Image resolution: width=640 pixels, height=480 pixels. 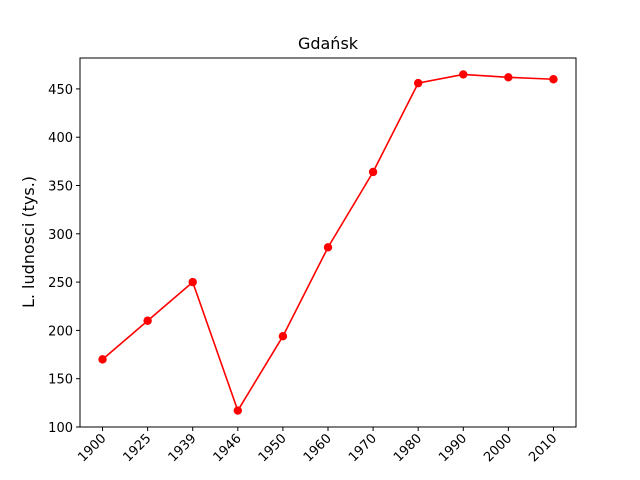 What do you see at coordinates (453, 448) in the screenshot?
I see `x-tick-label: 1990` at bounding box center [453, 448].